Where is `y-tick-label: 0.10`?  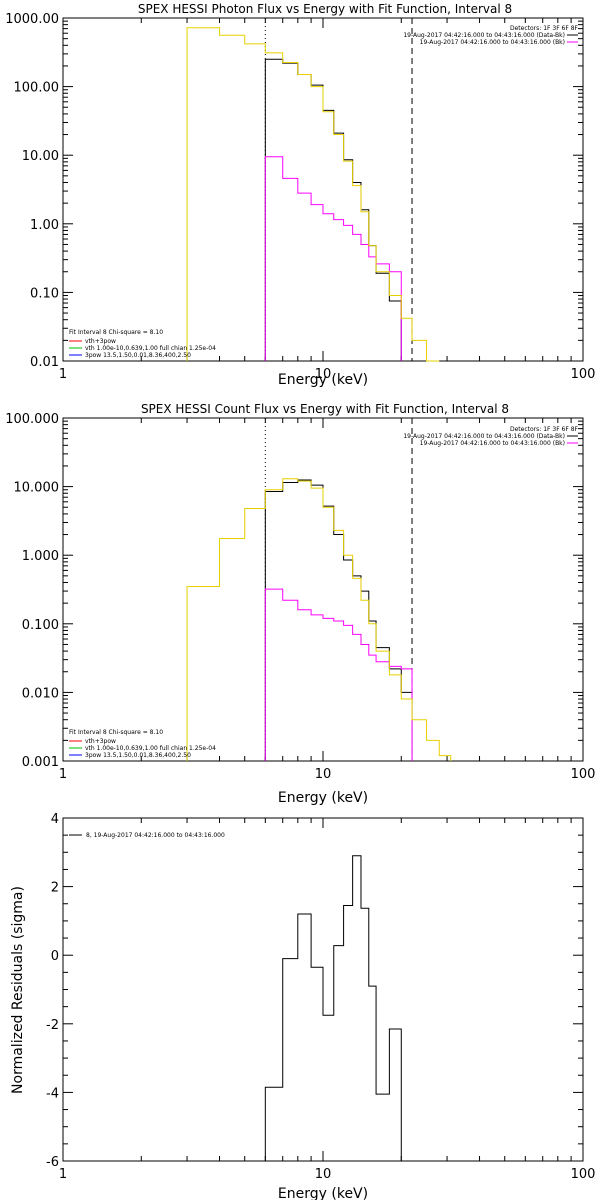
y-tick-label: 0.10 is located at coordinates (44, 293).